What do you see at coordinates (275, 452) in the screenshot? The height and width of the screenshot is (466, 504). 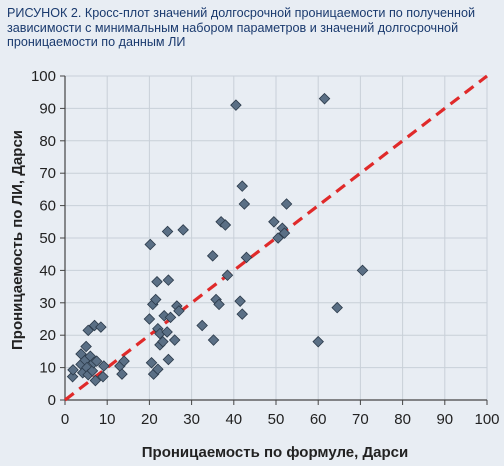 I see `x-axis-title: Проницаемость по формуле, Дарси` at bounding box center [275, 452].